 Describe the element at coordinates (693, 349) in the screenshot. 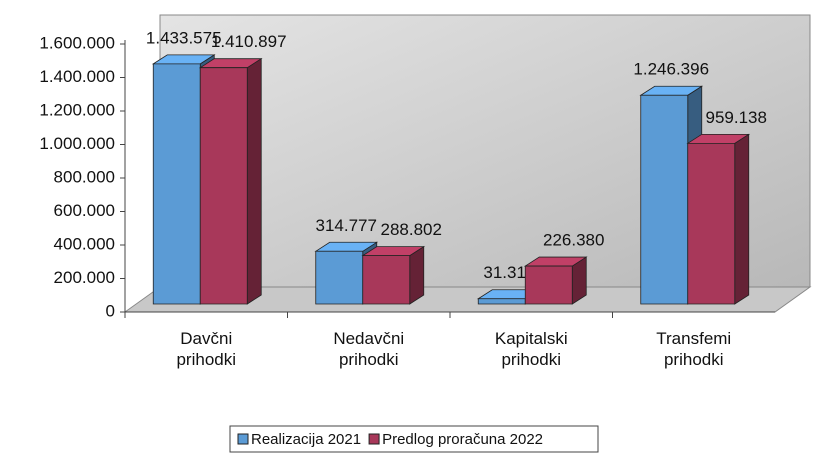

I see `x-tick-label: Transfemi prihodki` at that location.